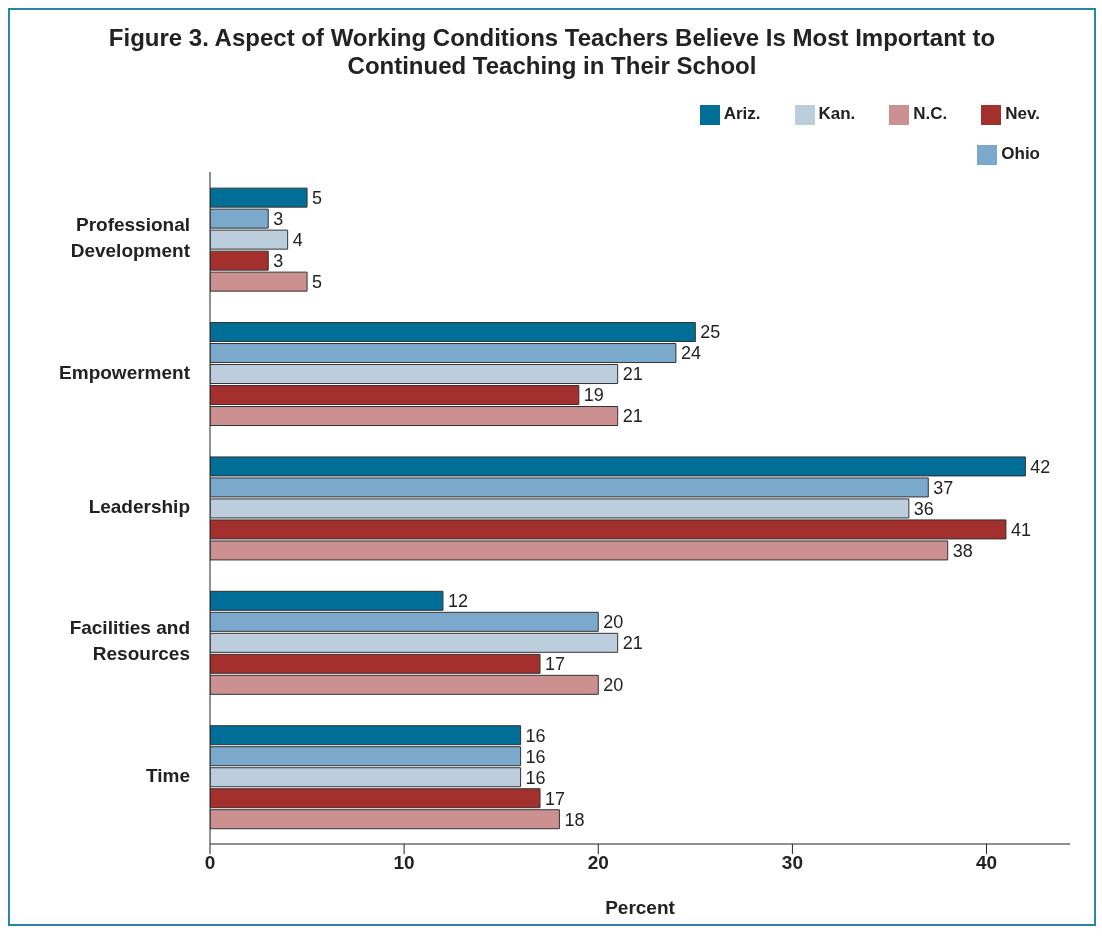  I want to click on data-label: 38, so click(962, 550).